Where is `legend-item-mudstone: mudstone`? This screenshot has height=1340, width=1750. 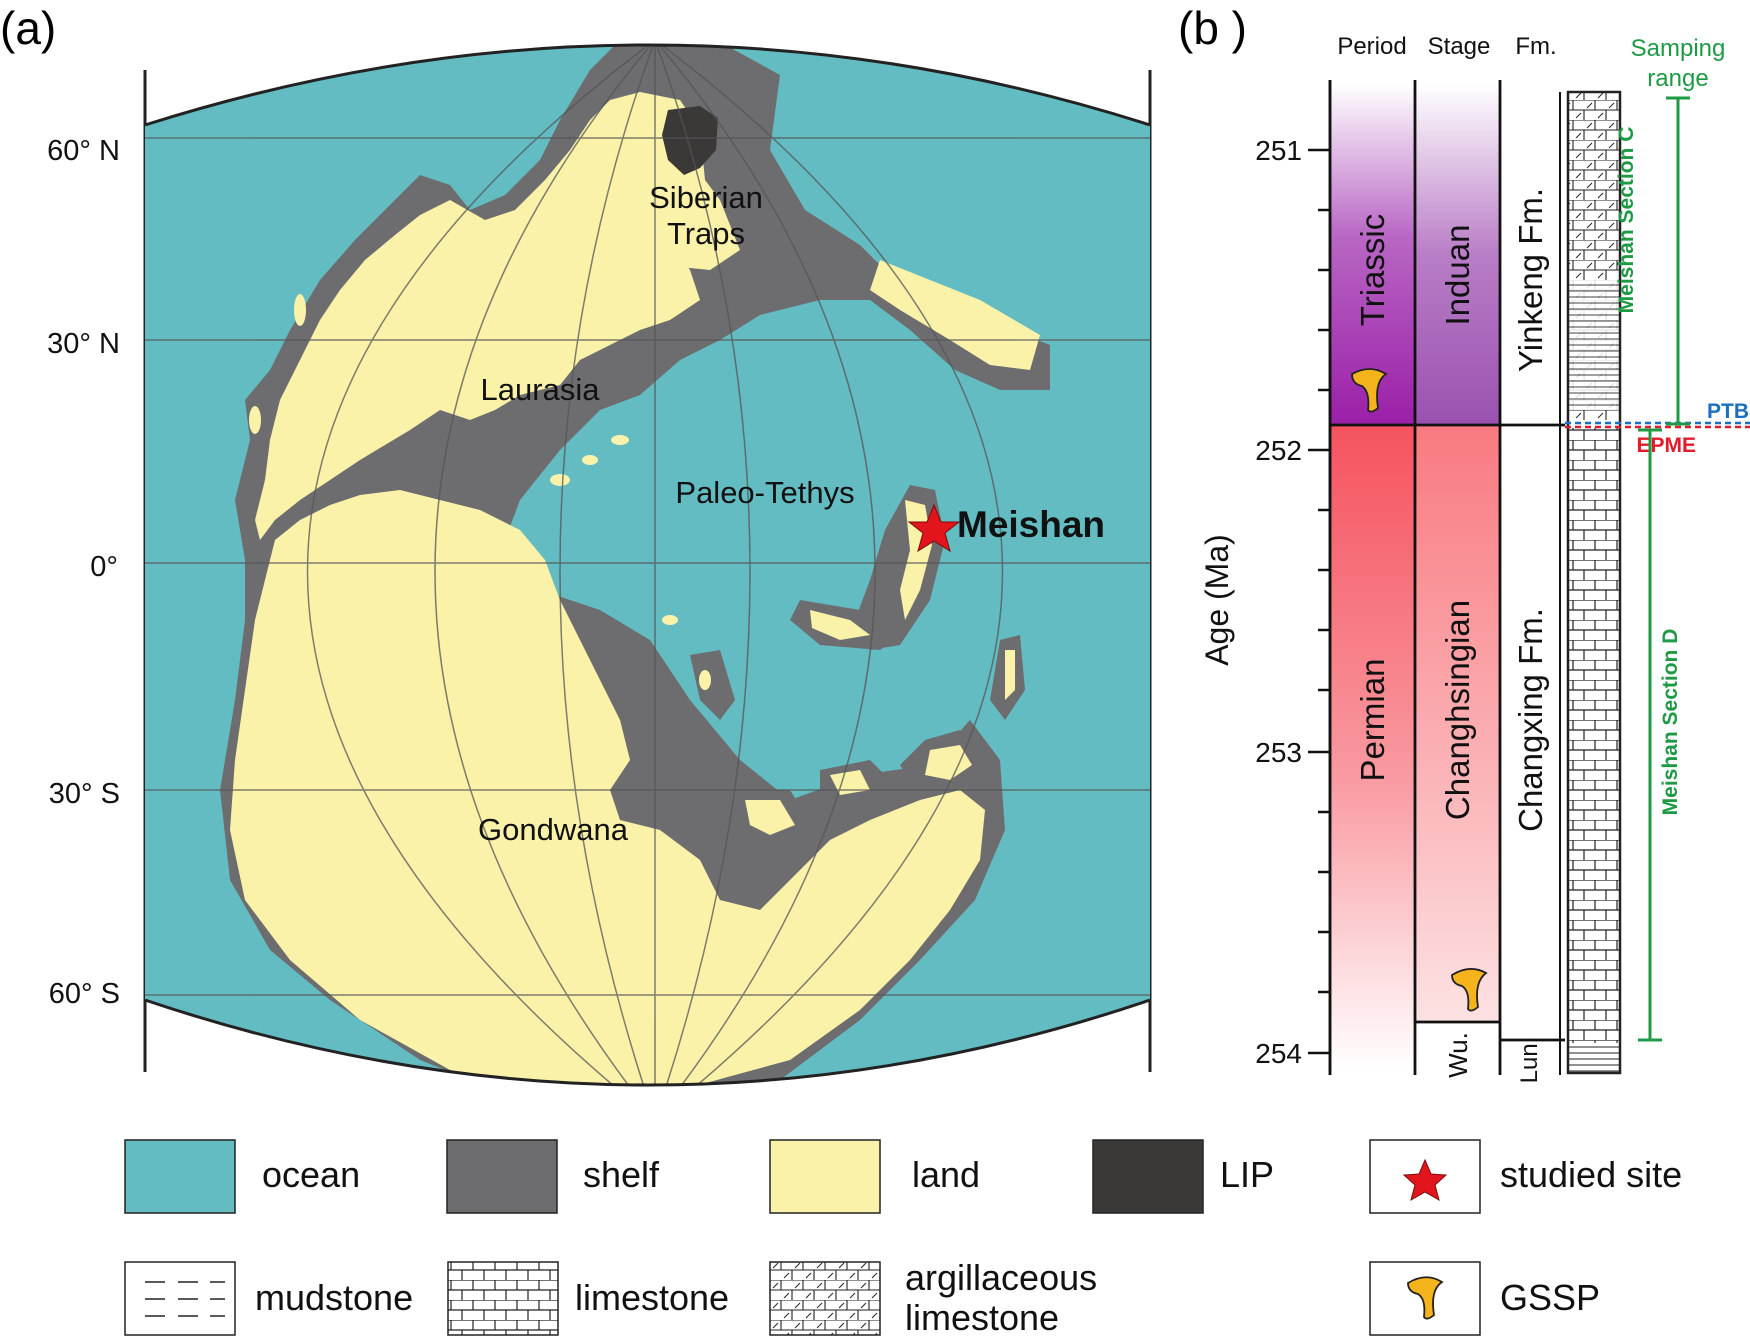
legend-item-mudstone: mudstone is located at coordinates (268, 1298).